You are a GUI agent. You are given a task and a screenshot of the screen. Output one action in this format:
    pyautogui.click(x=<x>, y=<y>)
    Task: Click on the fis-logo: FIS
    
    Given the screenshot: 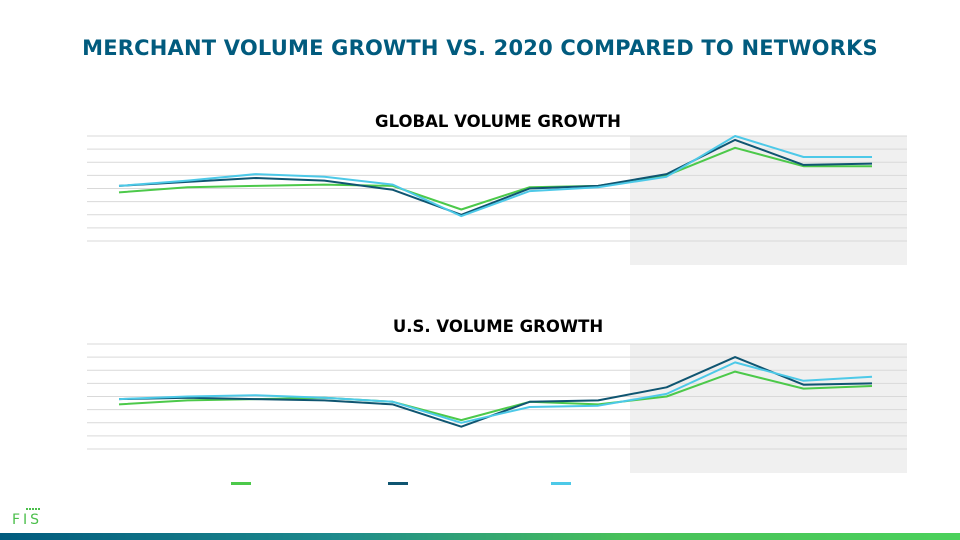 What is the action you would take?
    pyautogui.click(x=33, y=520)
    